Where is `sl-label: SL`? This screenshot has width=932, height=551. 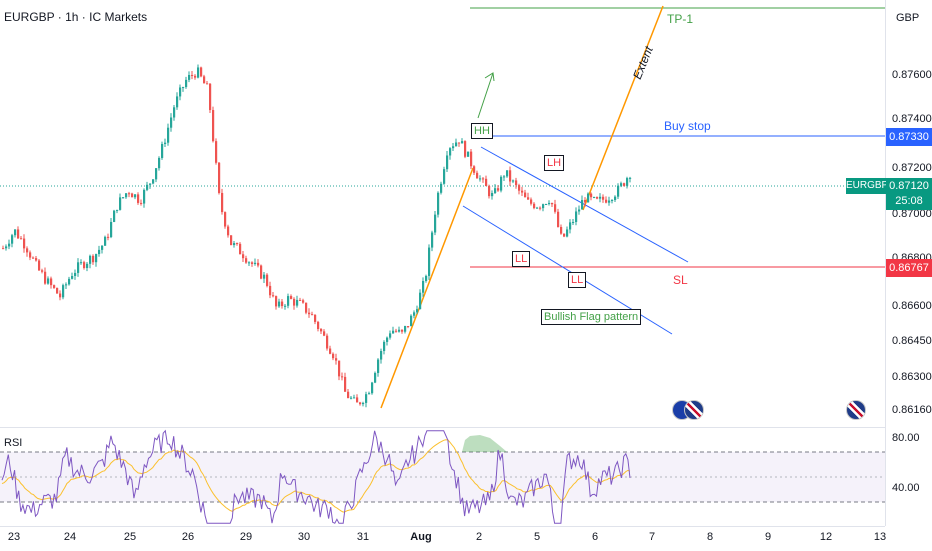 sl-label: SL is located at coordinates (680, 280).